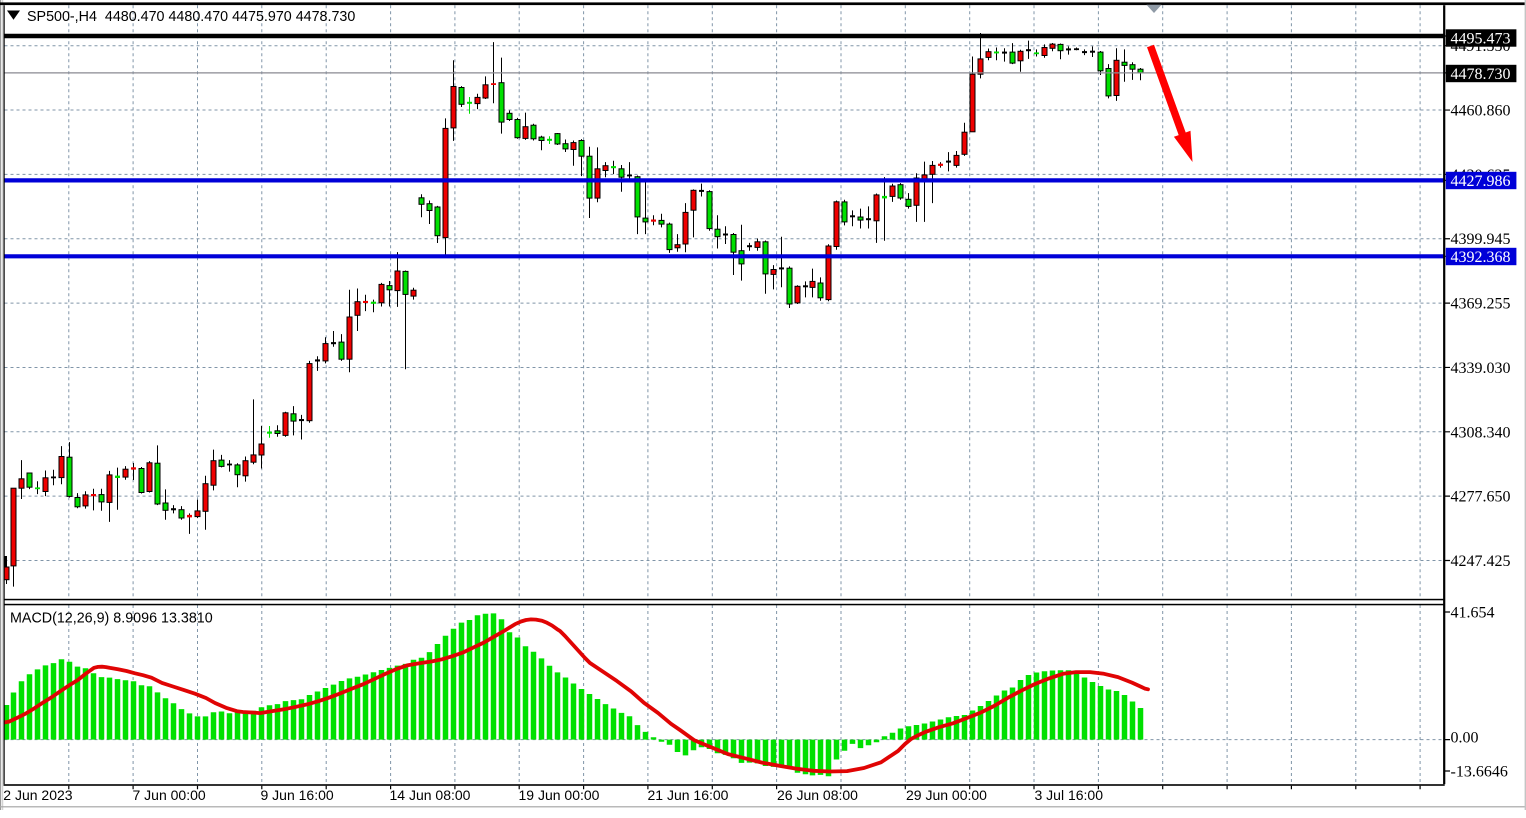  I want to click on svg-text: 3 Jul 16:00, so click(1069, 795).